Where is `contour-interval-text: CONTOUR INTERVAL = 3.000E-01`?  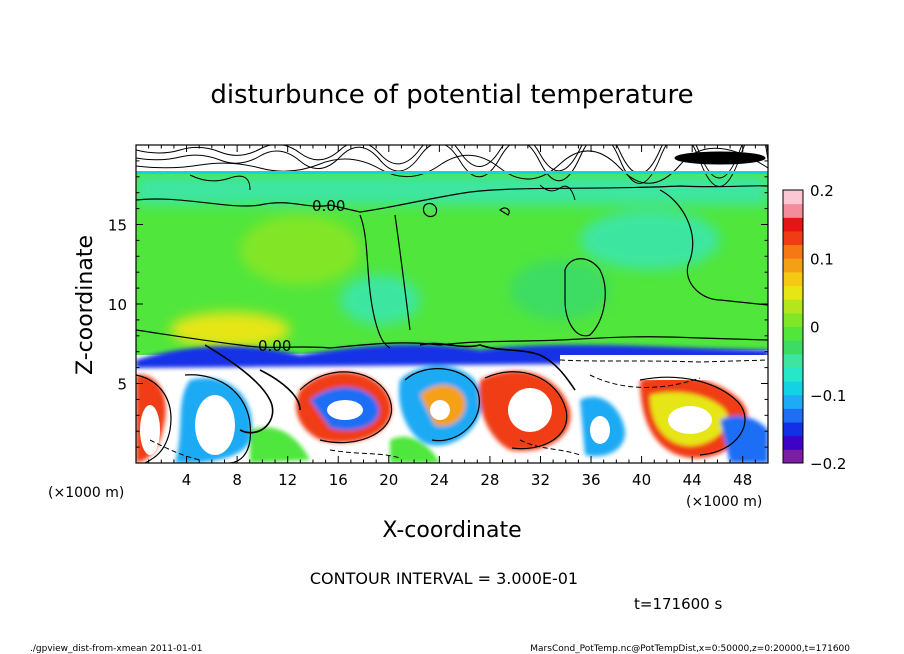 contour-interval-text: CONTOUR INTERVAL = 3.000E-01 is located at coordinates (444, 578).